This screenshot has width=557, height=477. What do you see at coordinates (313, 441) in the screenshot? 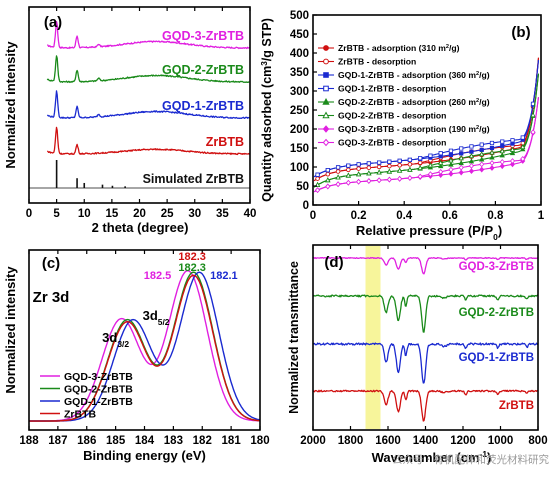
I see `panel-d-x-tick-label: 2000` at bounding box center [313, 441].